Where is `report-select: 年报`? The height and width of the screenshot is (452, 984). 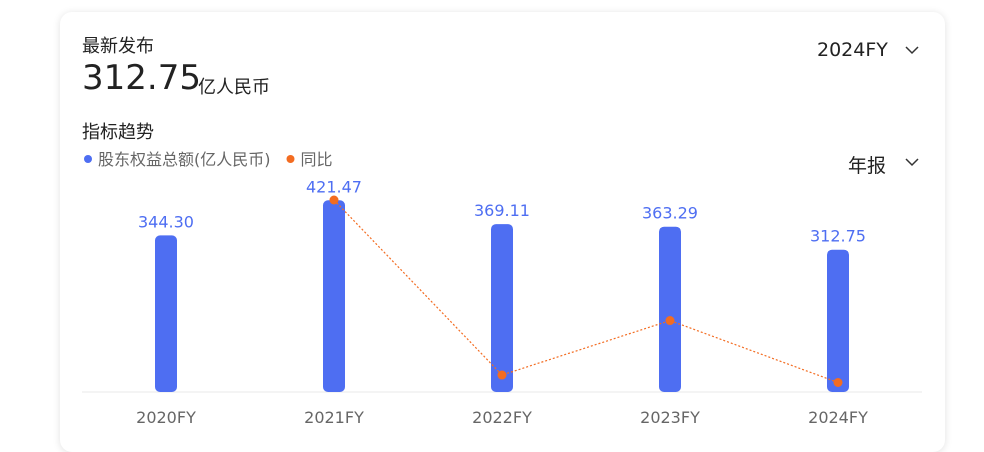 report-select: 年报 is located at coordinates (867, 164).